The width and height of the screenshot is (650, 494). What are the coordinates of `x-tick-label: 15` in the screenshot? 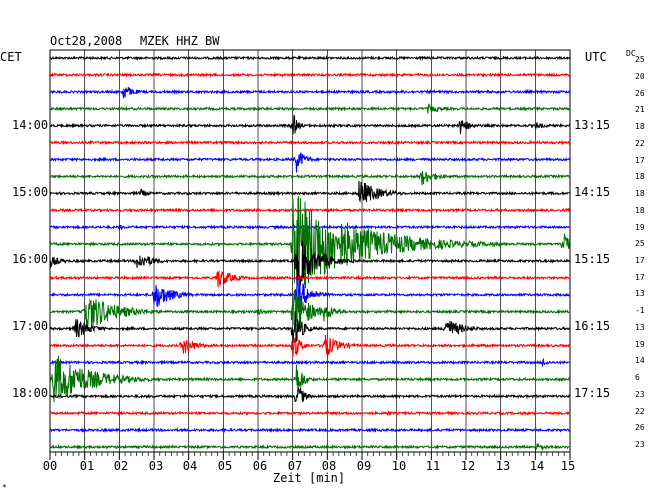 It's located at (568, 466).